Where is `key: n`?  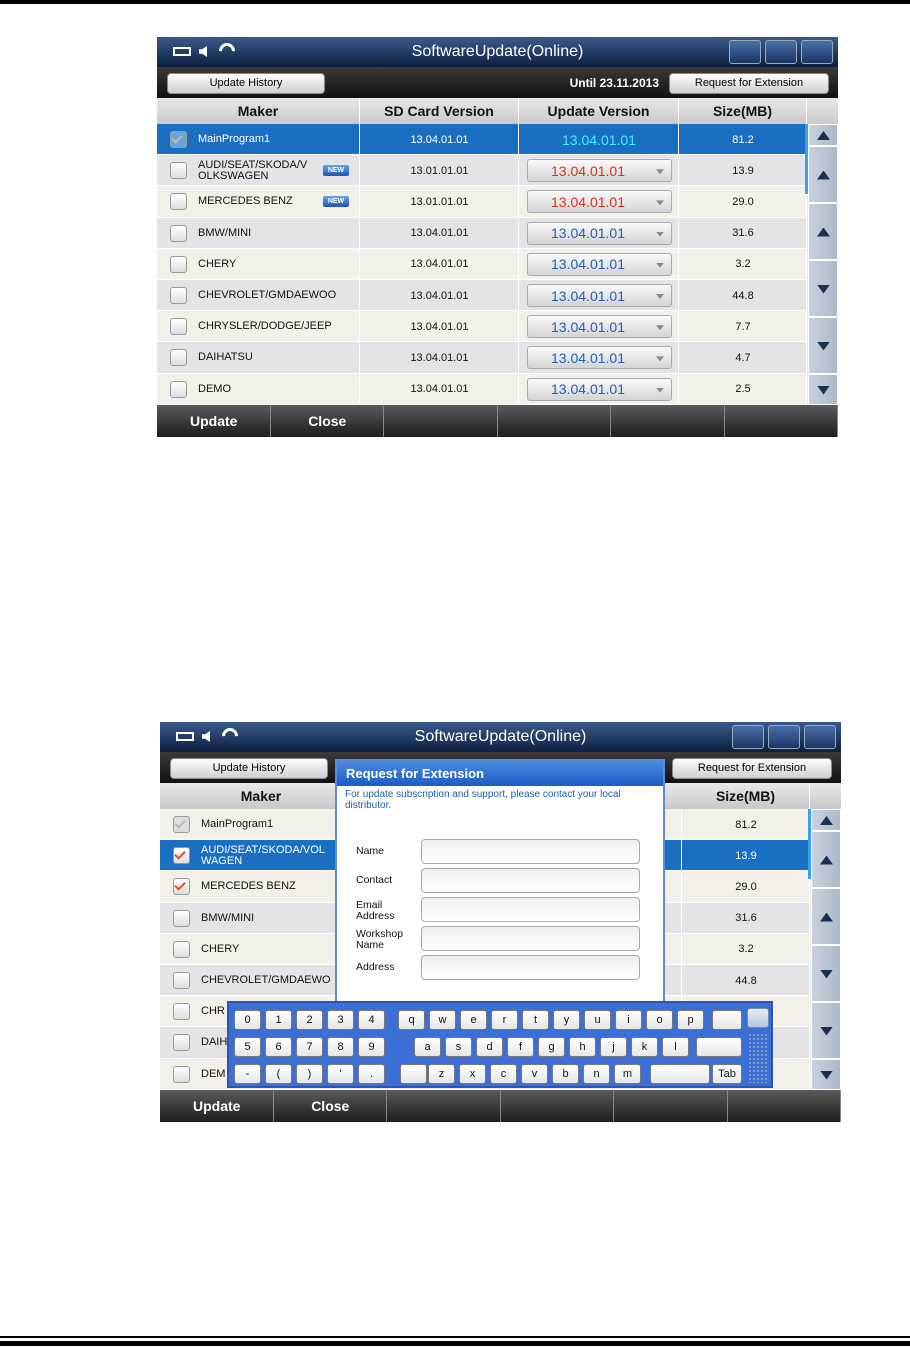
key: n is located at coordinates (596, 1074).